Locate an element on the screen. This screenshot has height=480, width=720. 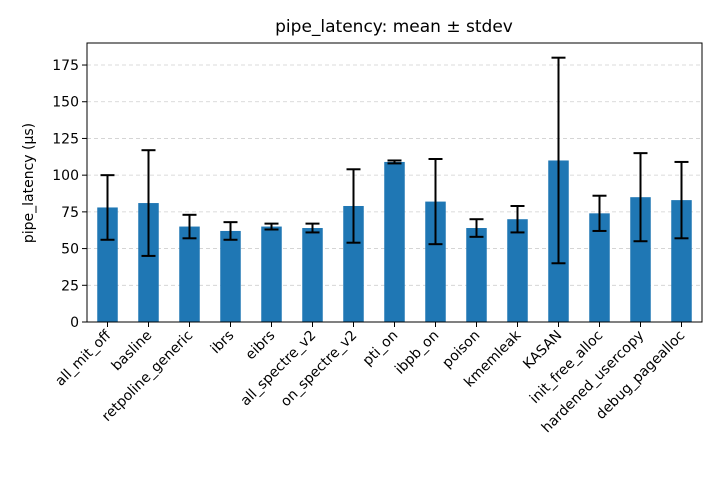
y-tick-label: 100 is located at coordinates (65, 176).